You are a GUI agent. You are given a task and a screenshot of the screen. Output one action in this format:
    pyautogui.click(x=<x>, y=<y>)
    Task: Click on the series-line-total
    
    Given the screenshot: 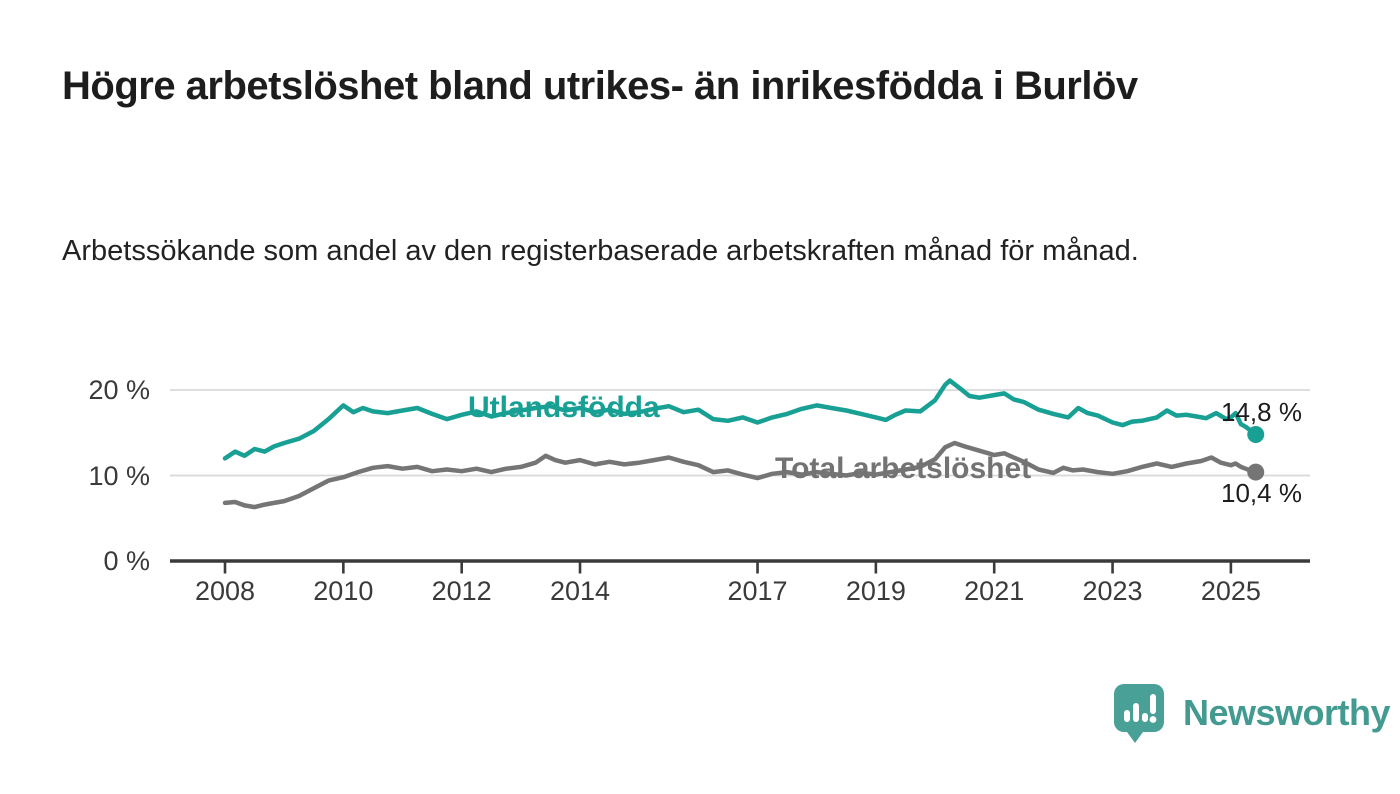 What is the action you would take?
    pyautogui.click(x=740, y=475)
    